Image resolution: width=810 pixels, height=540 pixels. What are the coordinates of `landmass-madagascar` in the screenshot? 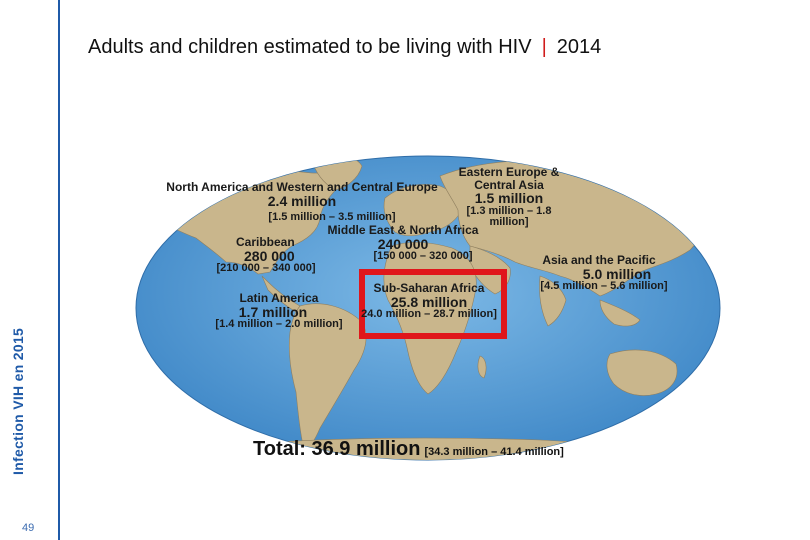 It's located at (482, 367).